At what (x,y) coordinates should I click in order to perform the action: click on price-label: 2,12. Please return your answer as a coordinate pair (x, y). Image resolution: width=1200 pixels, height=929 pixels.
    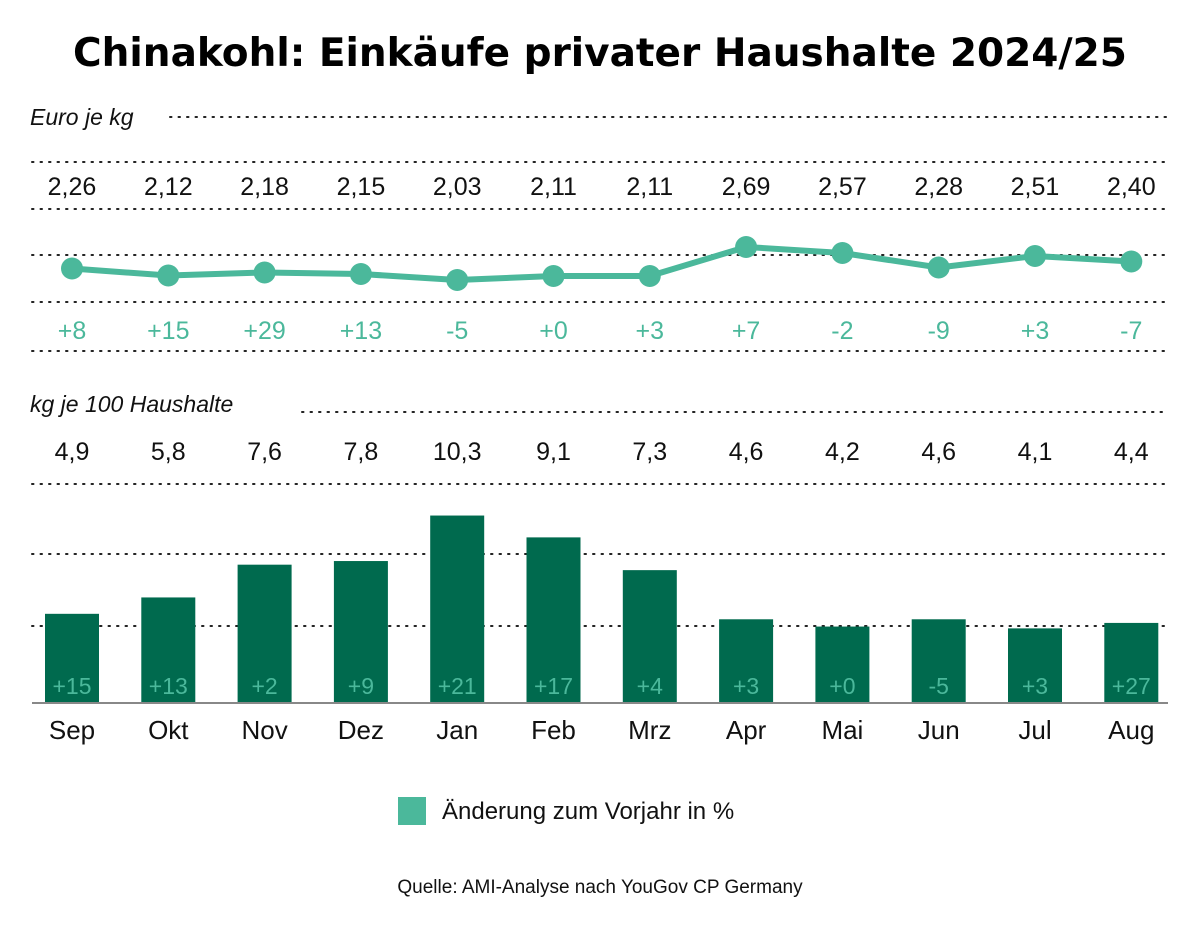
    Looking at the image, I should click on (168, 187).